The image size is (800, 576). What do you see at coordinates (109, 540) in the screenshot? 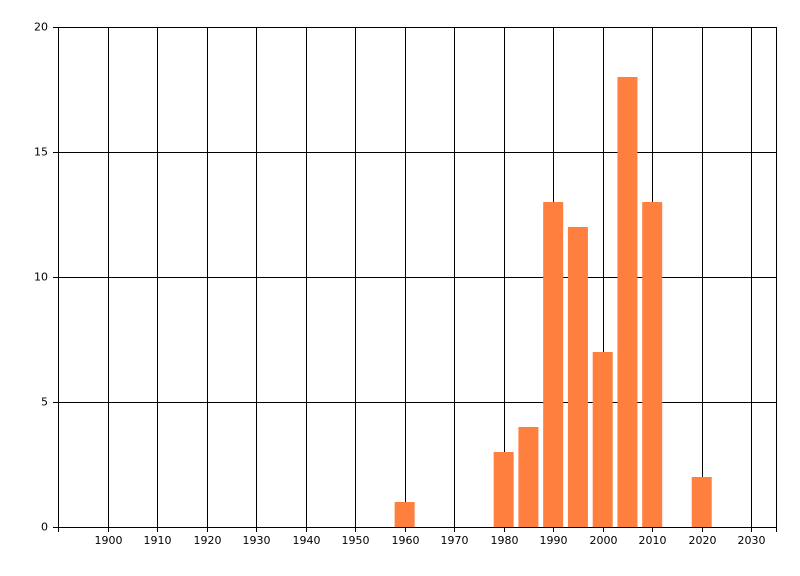
I see `x-tick-label: 1900` at bounding box center [109, 540].